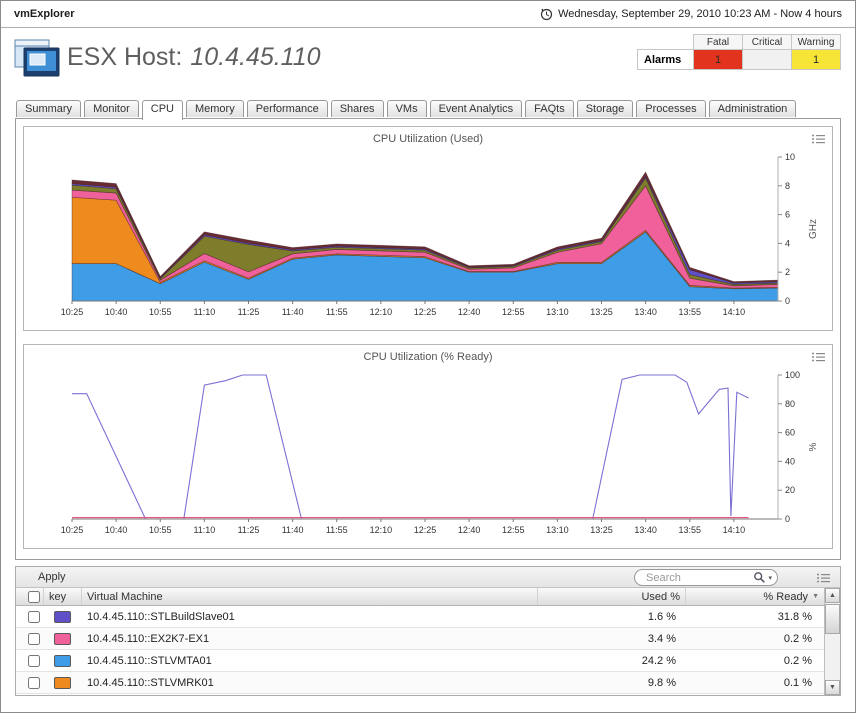  Describe the element at coordinates (718, 42) in the screenshot. I see `alarms-col-fatal: Fatal` at that location.